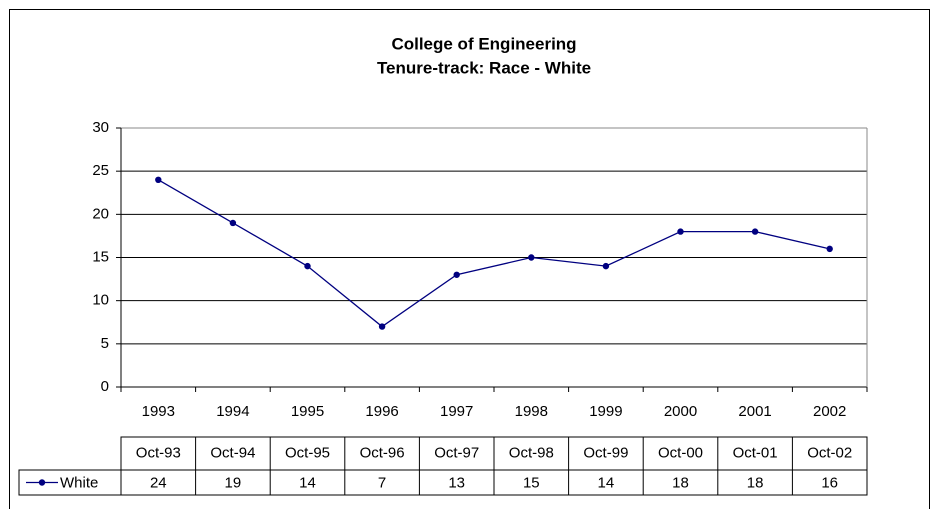 Image resolution: width=932 pixels, height=509 pixels. Describe the element at coordinates (100, 300) in the screenshot. I see `y-tick-label: 10` at that location.